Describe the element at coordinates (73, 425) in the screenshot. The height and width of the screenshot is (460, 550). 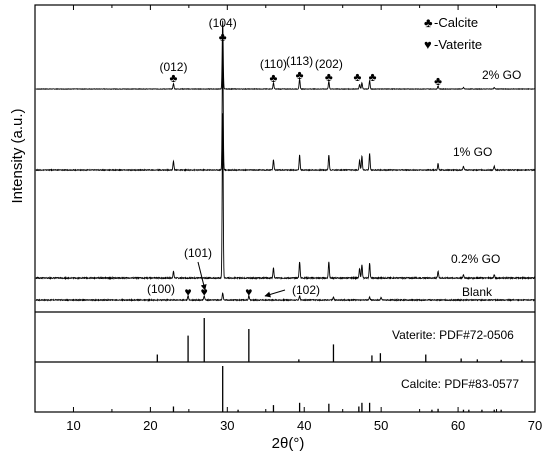
I see `x-tick-label-0: 10` at that location.